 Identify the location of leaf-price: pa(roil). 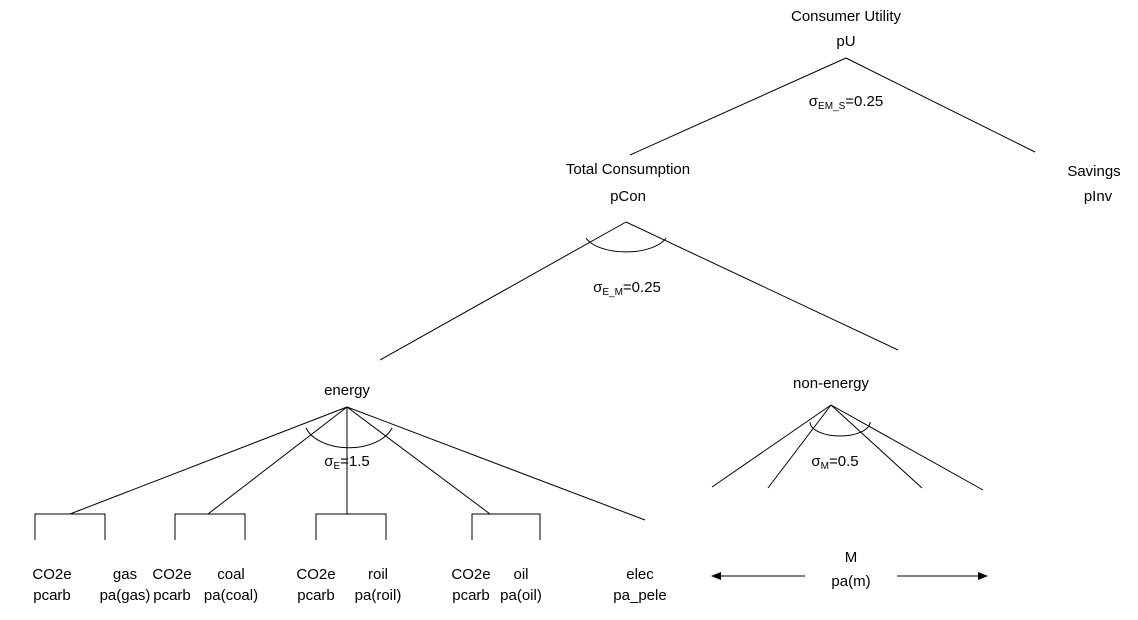
(378, 595).